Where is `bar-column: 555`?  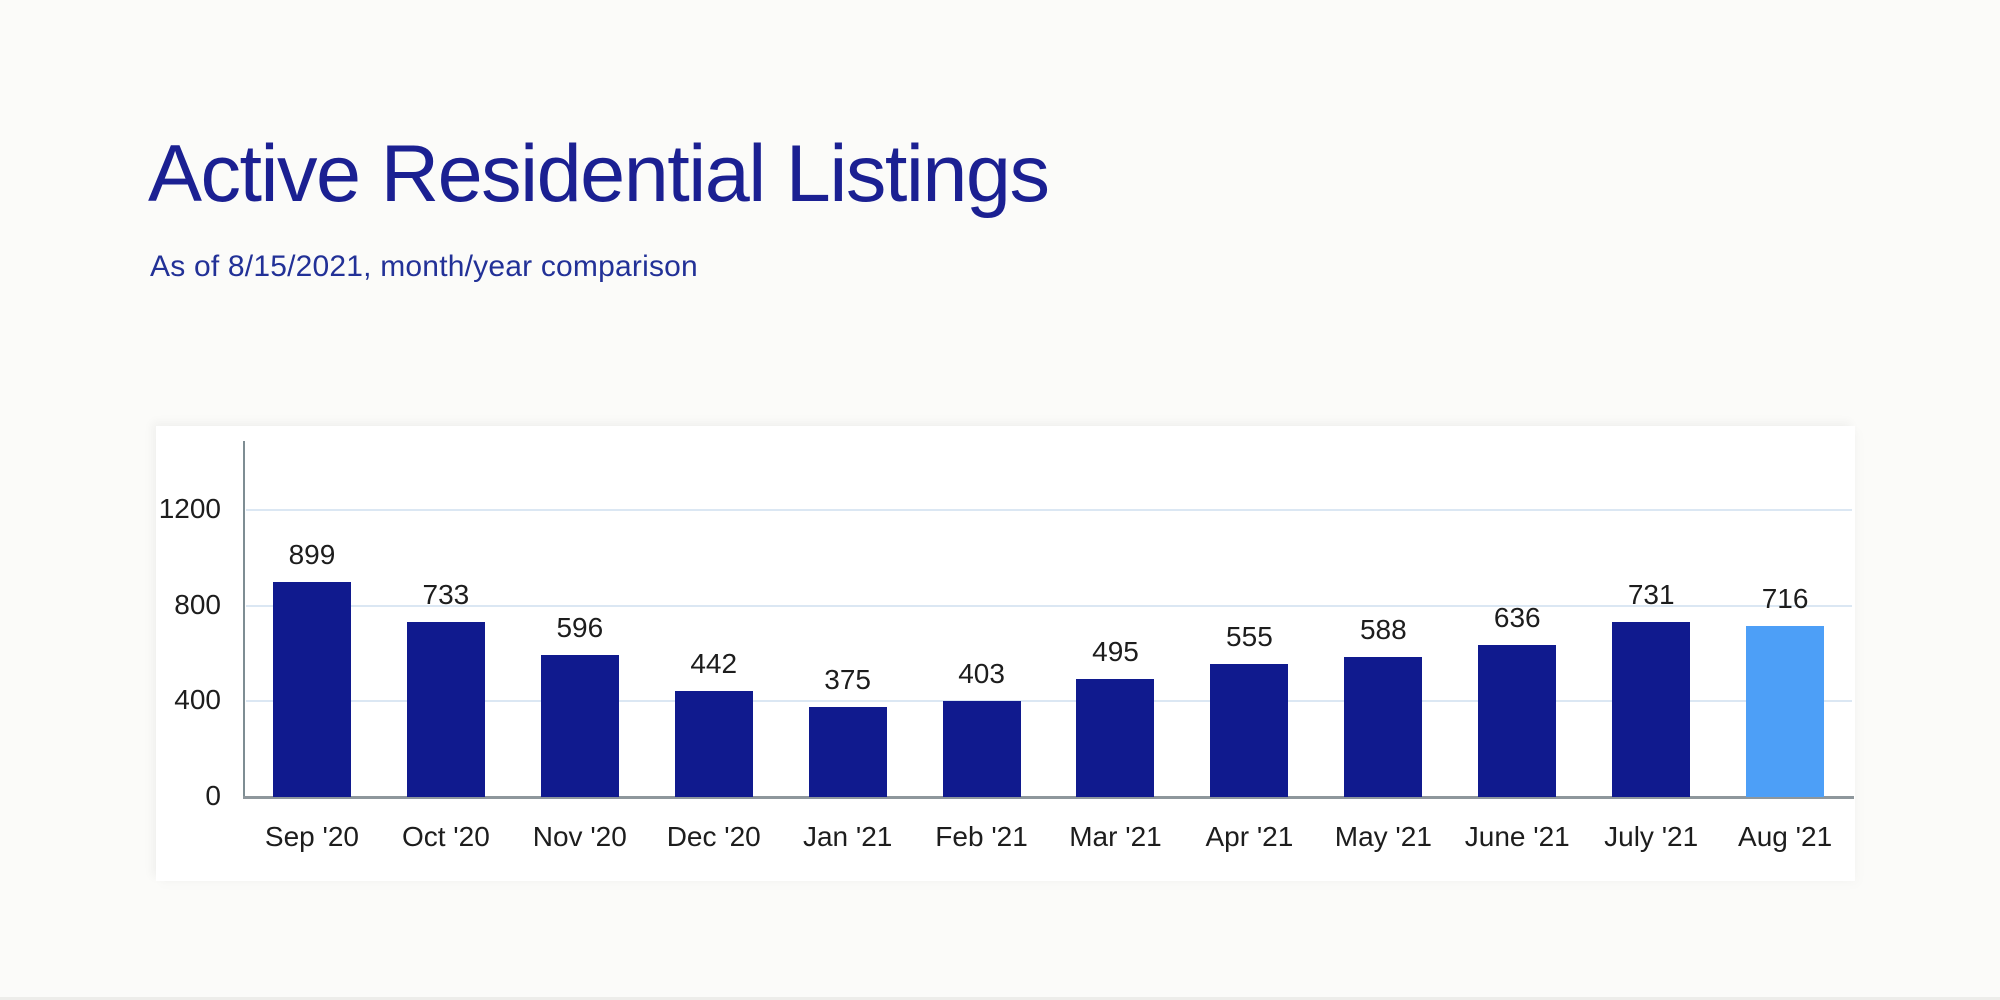
bar-column: 555 is located at coordinates (1249, 619).